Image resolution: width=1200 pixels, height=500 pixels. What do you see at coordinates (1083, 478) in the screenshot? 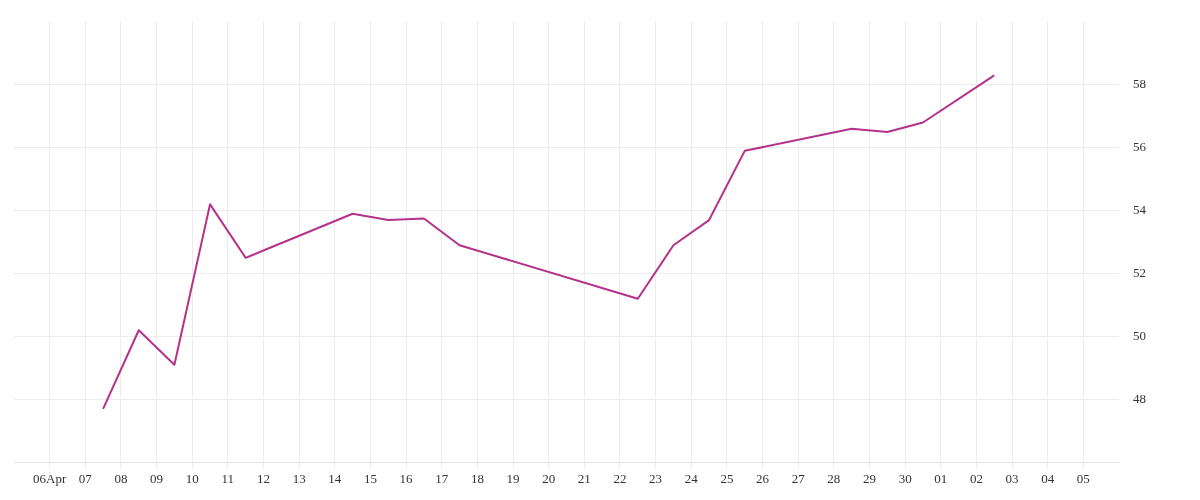
I see `x-tick-label: 05` at bounding box center [1083, 478].